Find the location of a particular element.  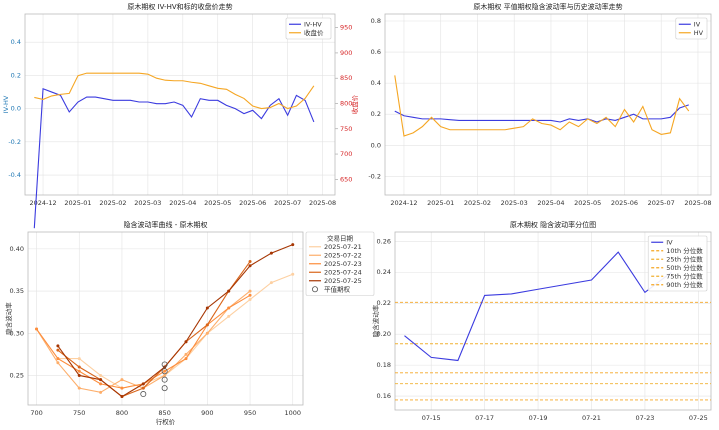

y-tick-label: 0.35 is located at coordinates (17, 291).